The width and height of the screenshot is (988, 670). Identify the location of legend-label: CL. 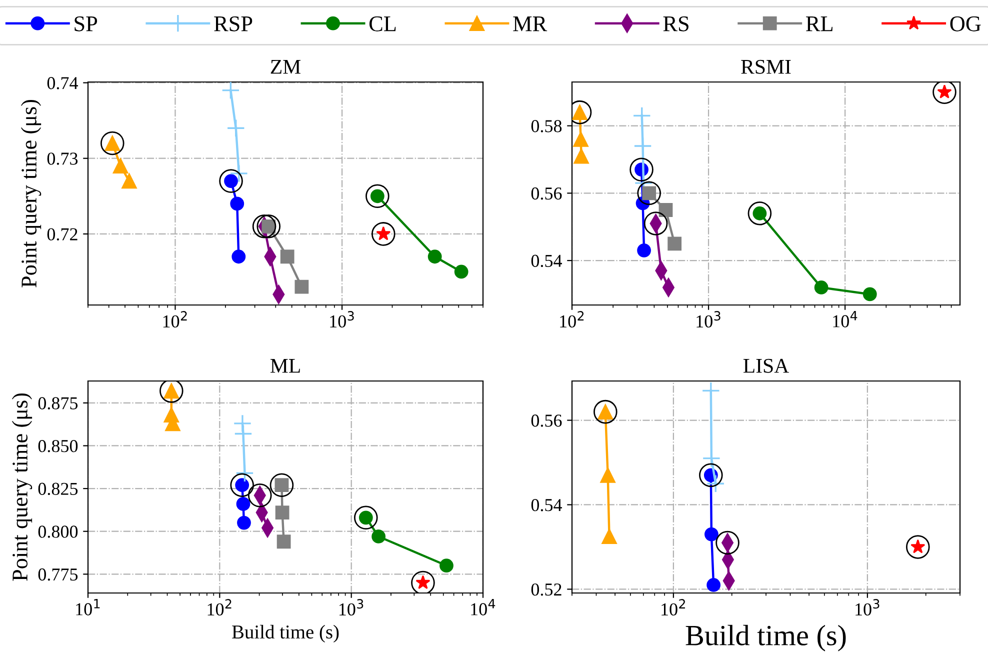
(382, 24).